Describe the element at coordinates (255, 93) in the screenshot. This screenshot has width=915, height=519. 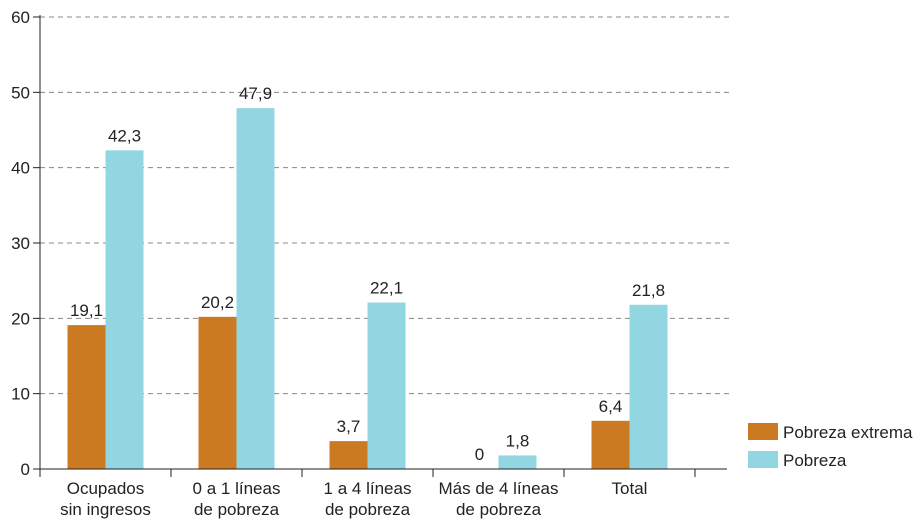
I see `data-label: 47,9` at that location.